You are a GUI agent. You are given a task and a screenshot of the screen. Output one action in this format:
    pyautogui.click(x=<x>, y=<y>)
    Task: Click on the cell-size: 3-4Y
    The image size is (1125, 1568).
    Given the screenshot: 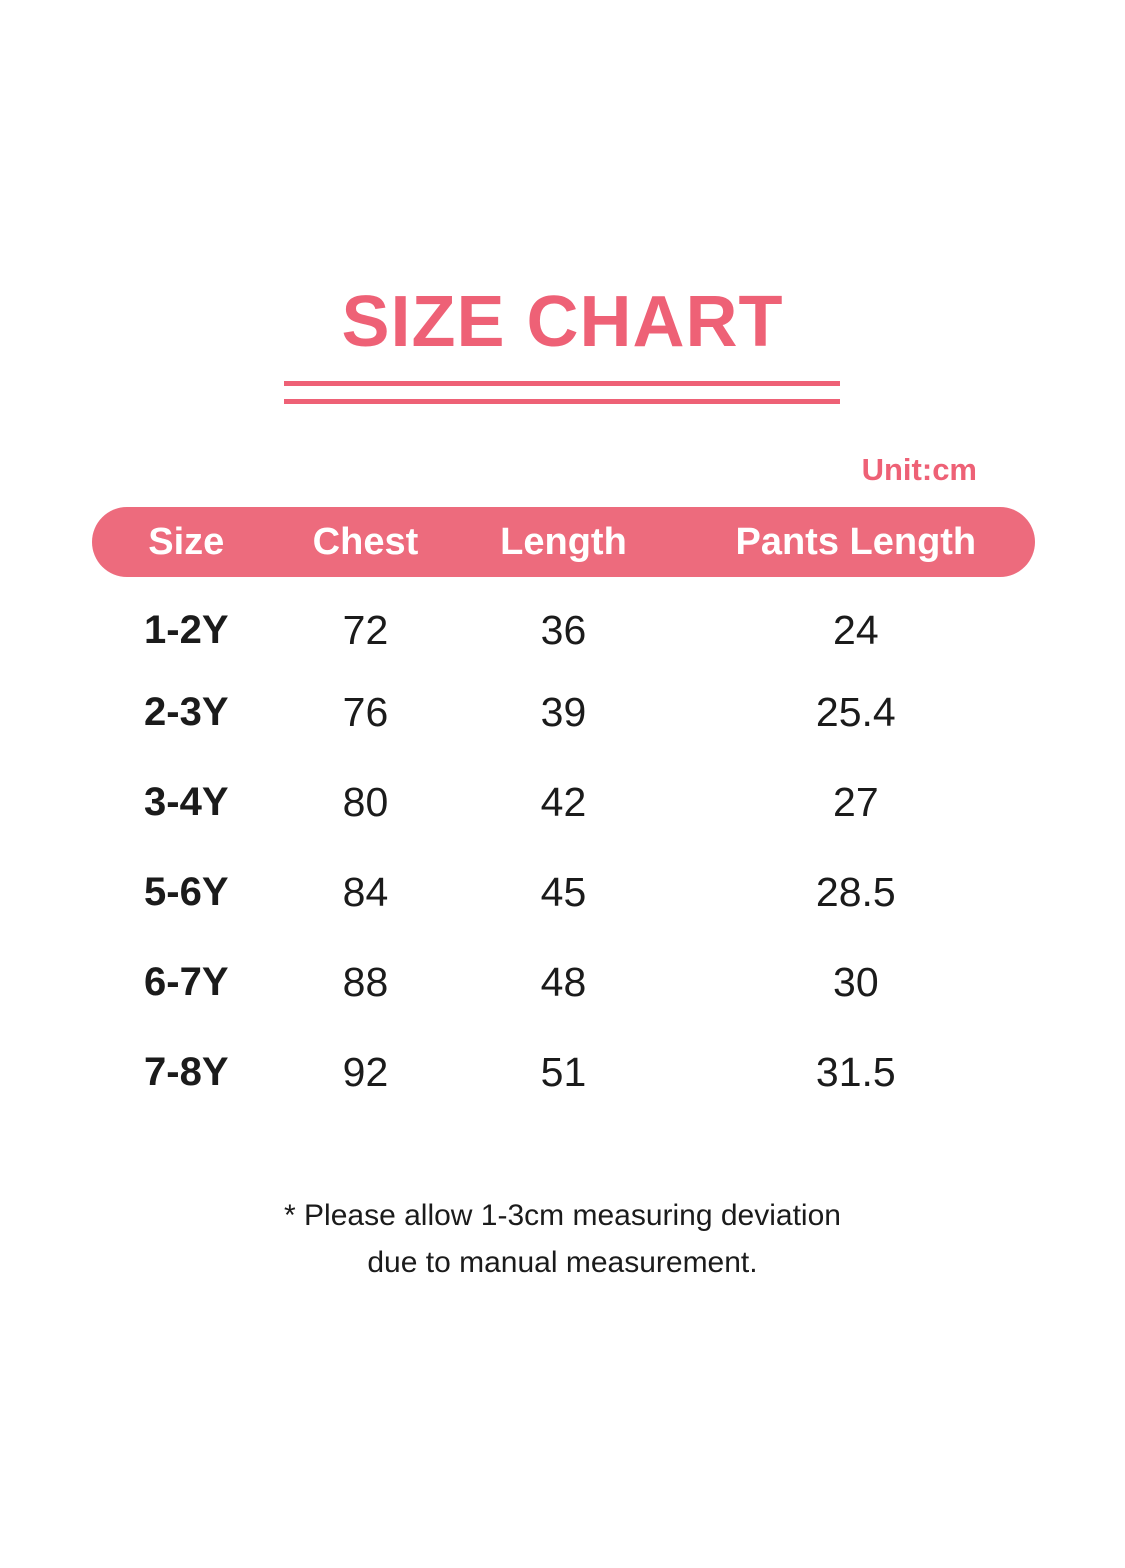 What is the action you would take?
    pyautogui.click(x=186, y=801)
    